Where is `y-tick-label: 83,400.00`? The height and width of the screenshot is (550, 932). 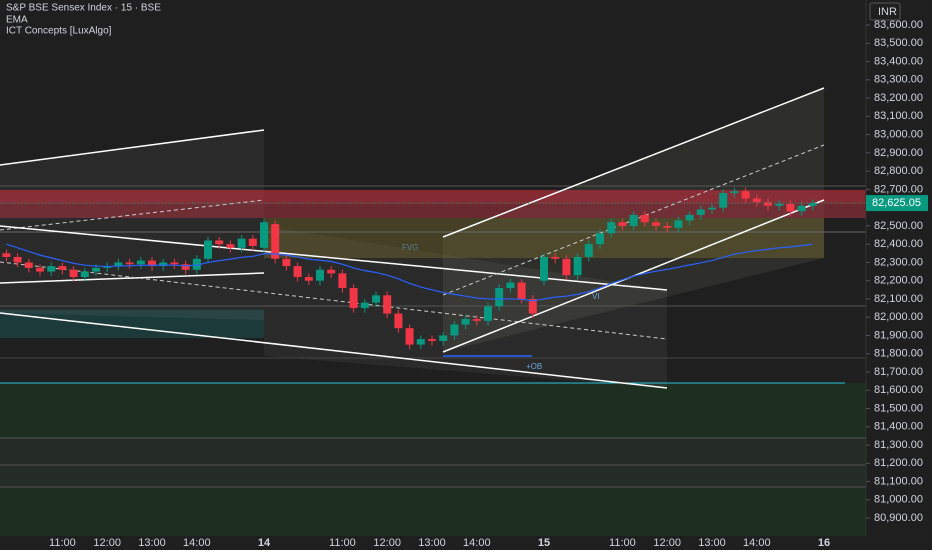 y-tick-label: 83,400.00 is located at coordinates (898, 61).